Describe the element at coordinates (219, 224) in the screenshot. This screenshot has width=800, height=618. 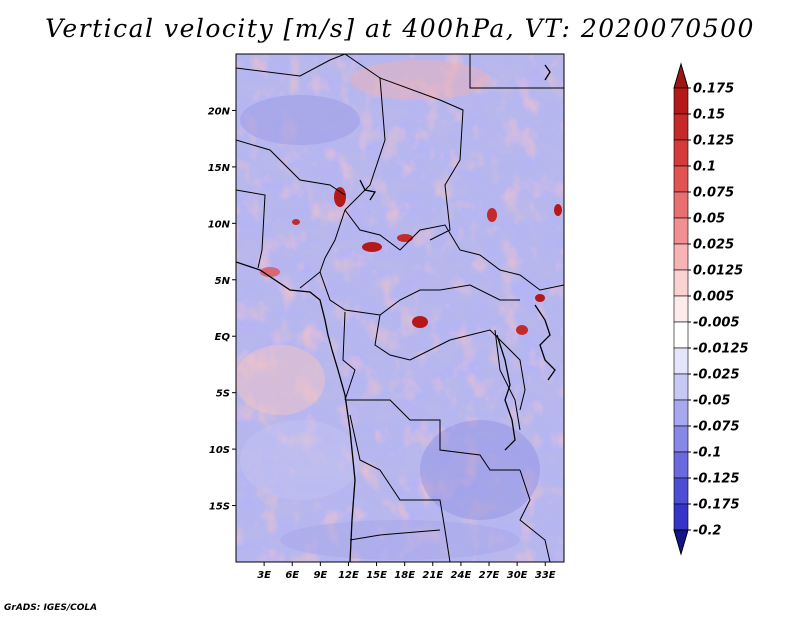
I see `lat-tick-label: 10N` at that location.